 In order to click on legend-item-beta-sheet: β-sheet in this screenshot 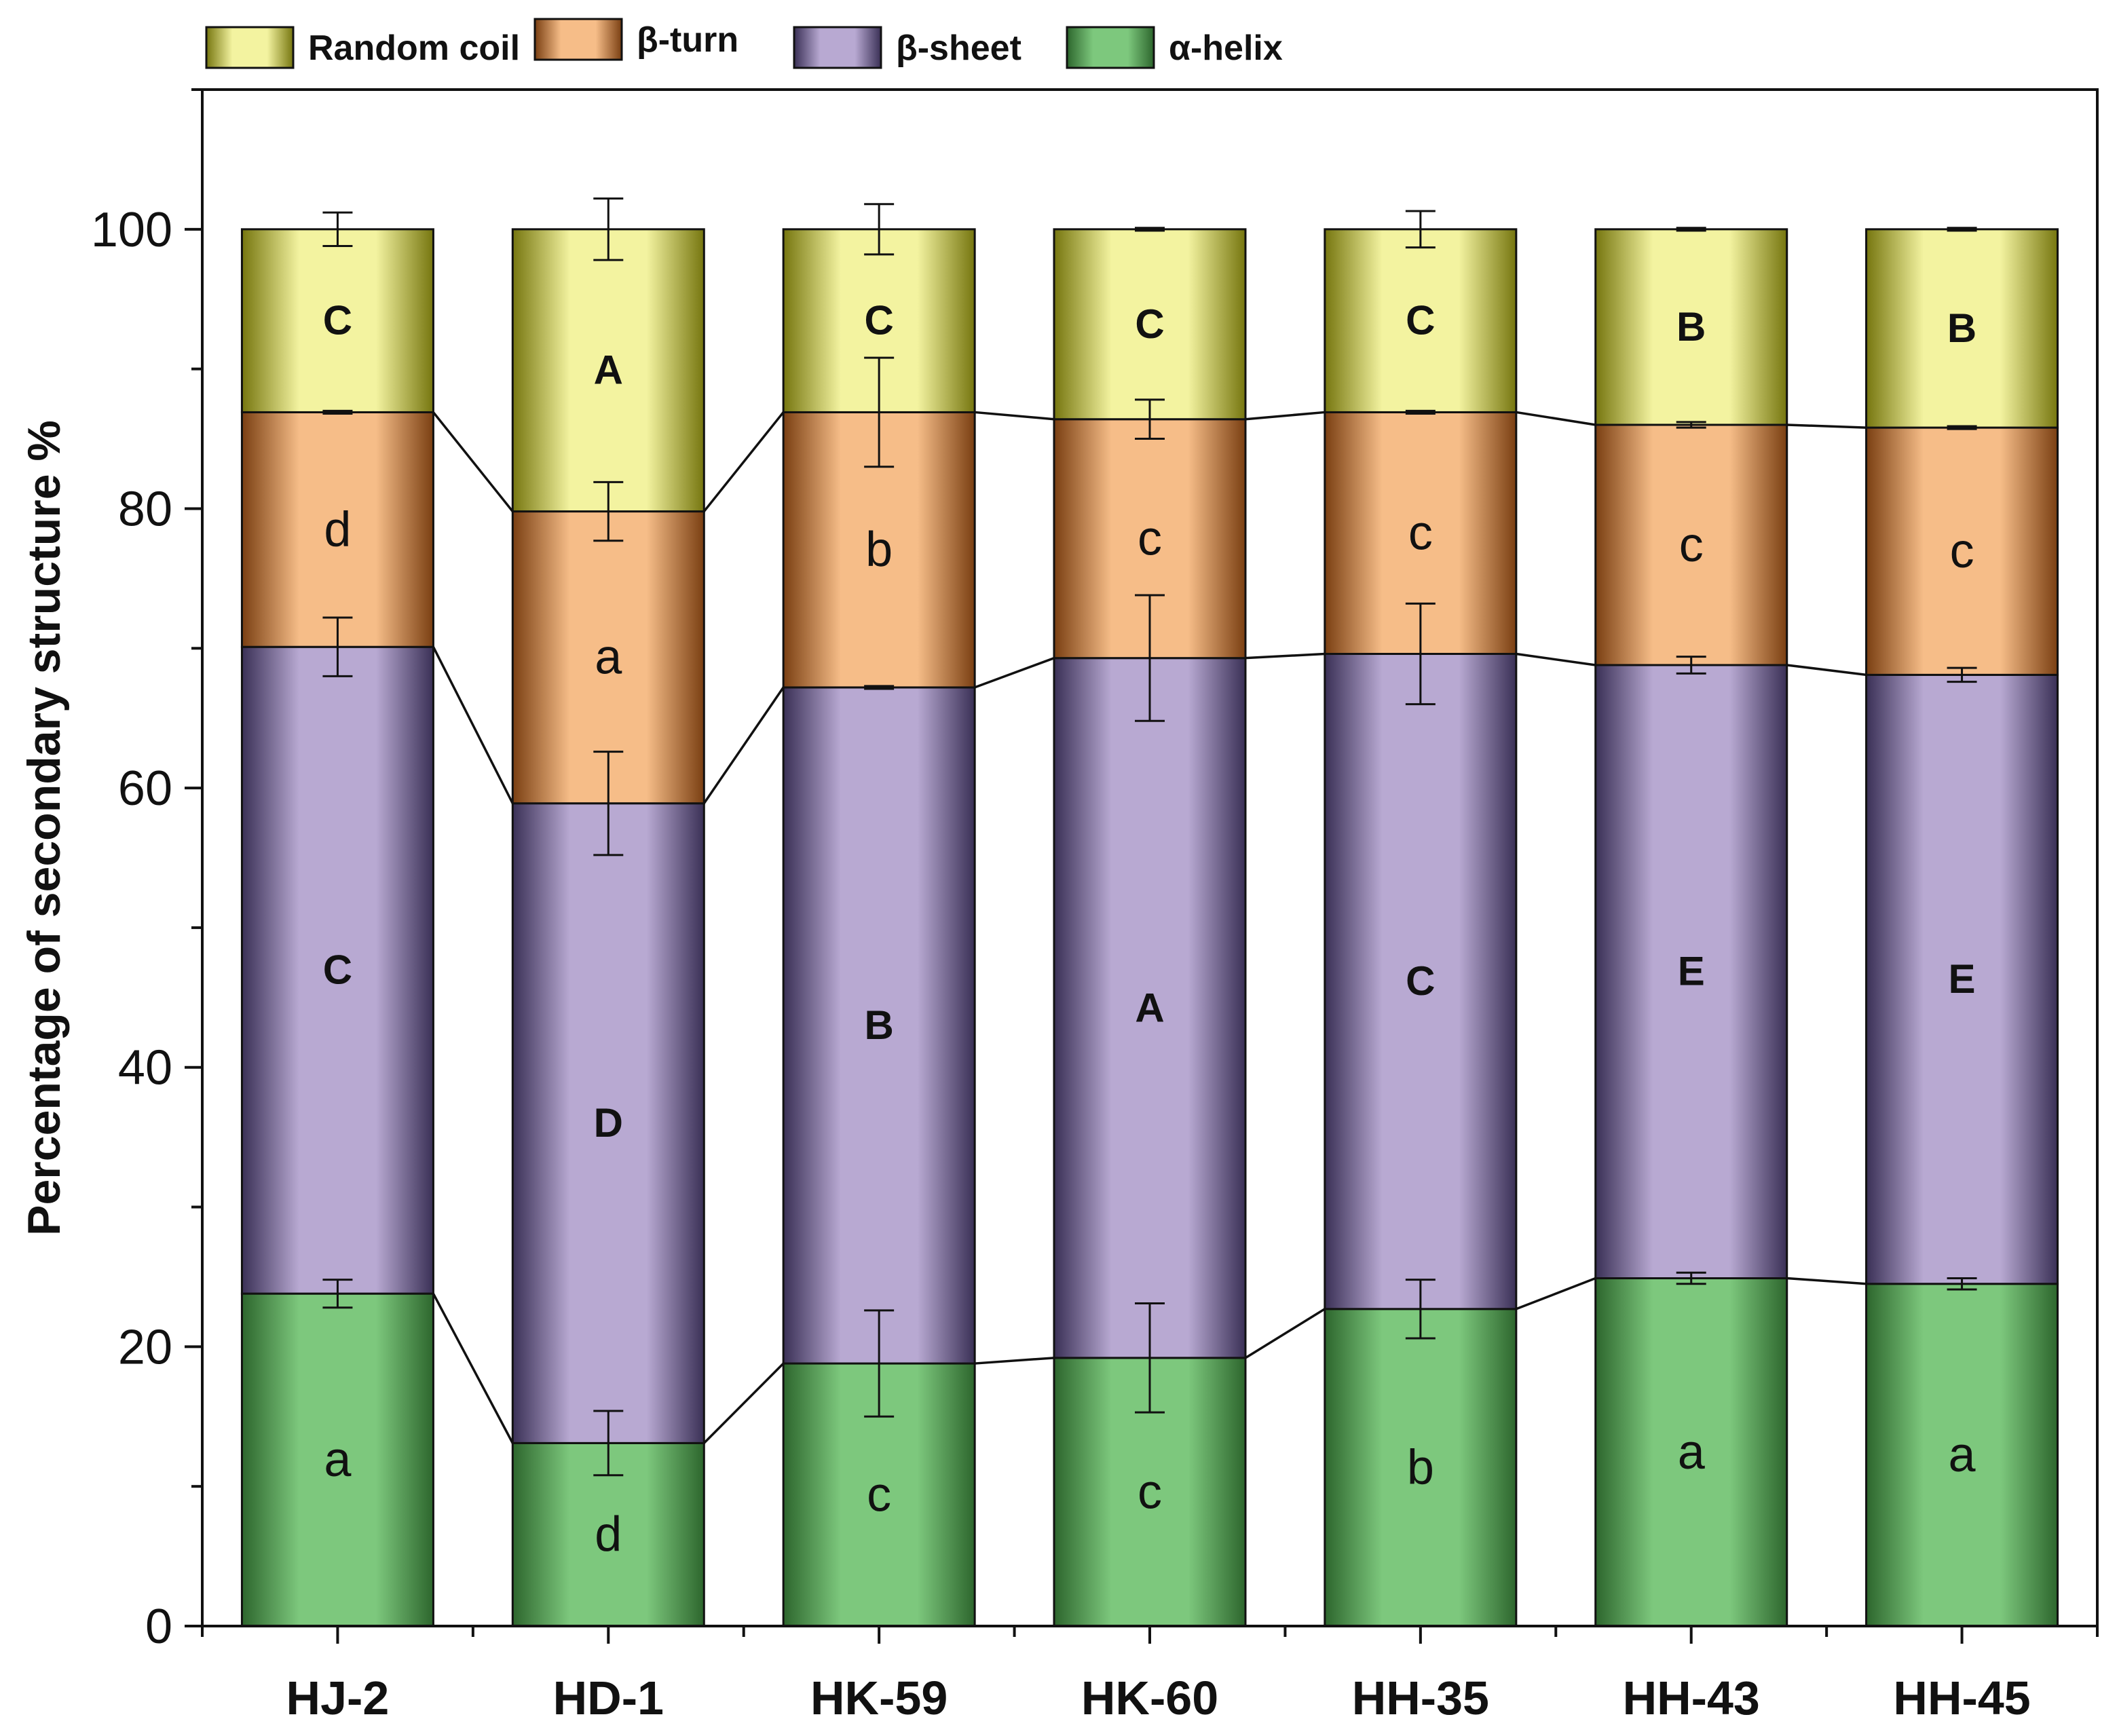, I will do `click(907, 48)`.